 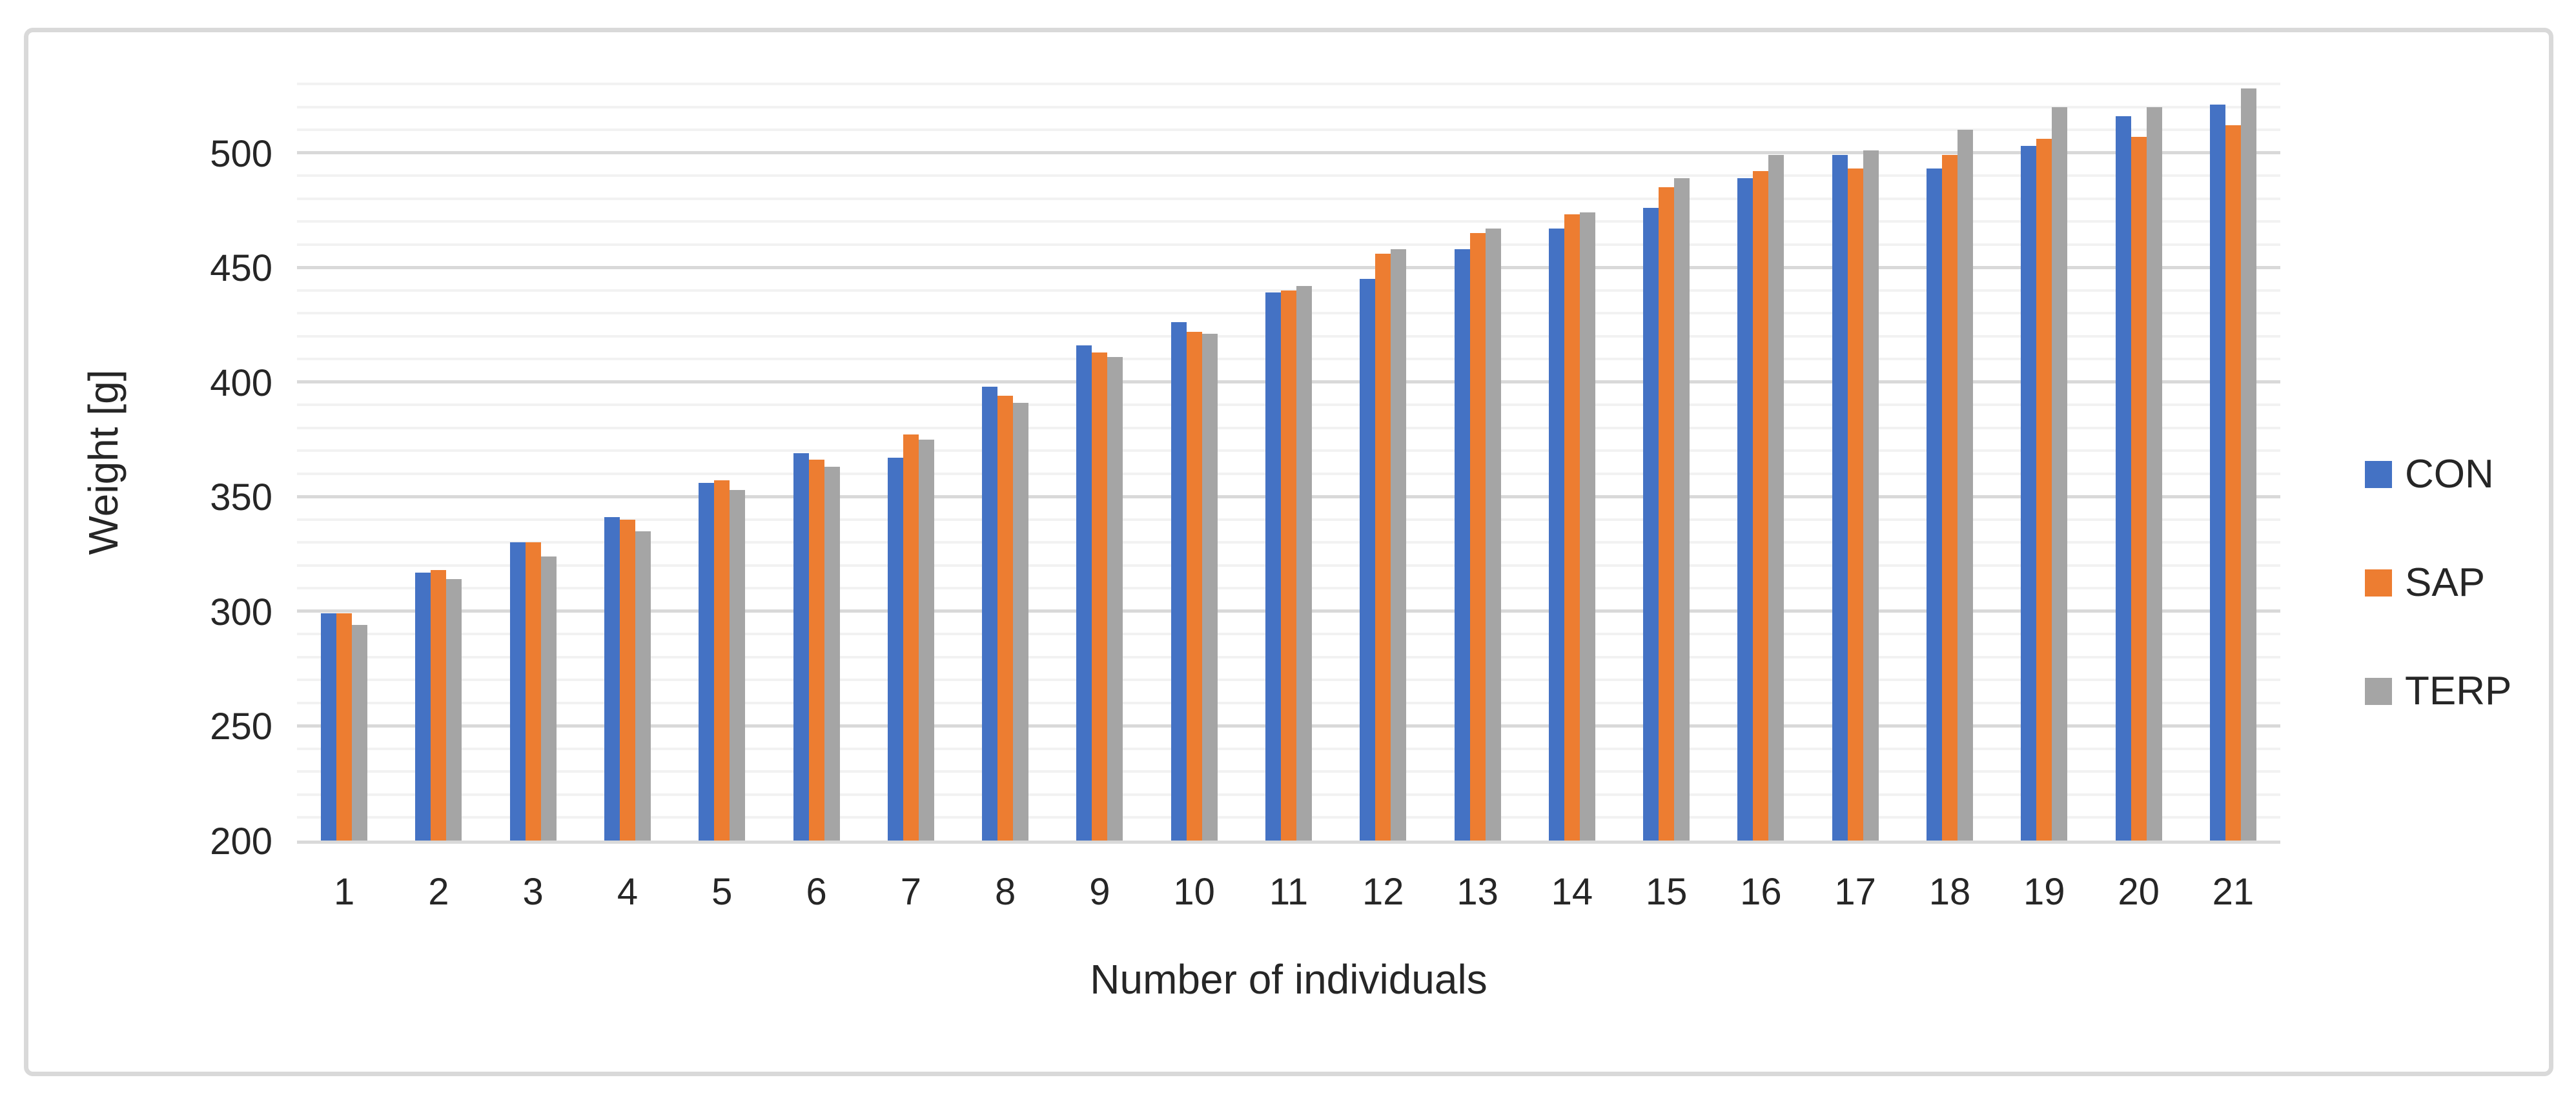 What do you see at coordinates (1100, 892) in the screenshot?
I see `x-tick-label-9: 9` at bounding box center [1100, 892].